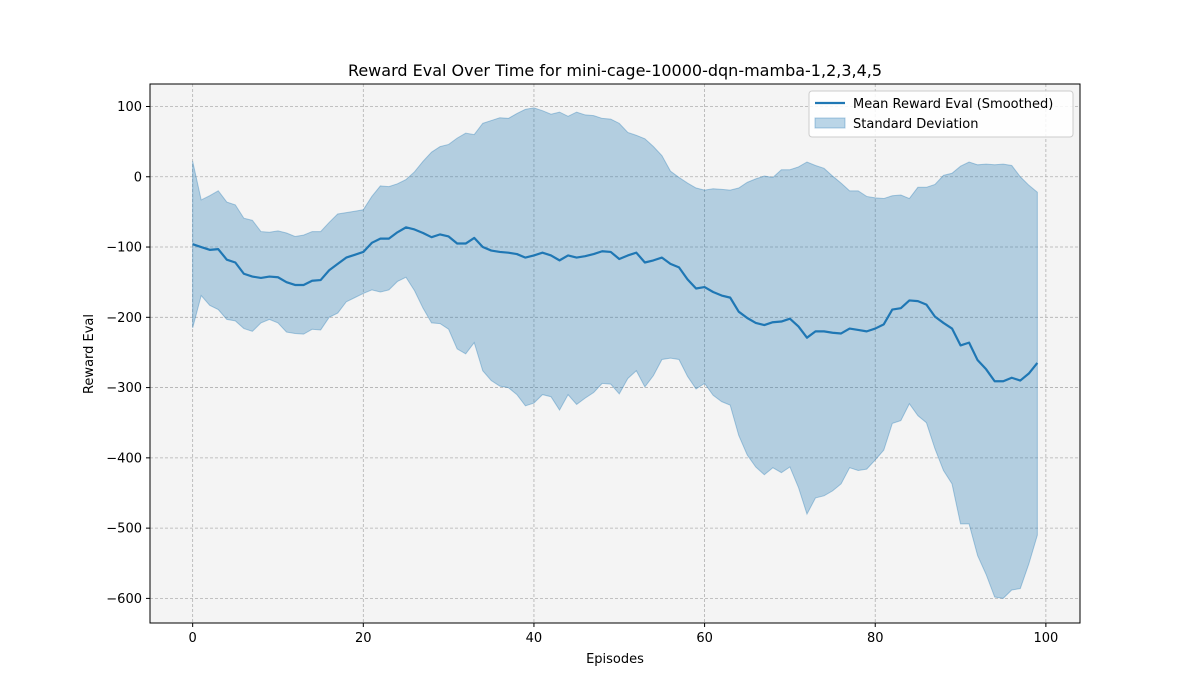 The width and height of the screenshot is (1200, 700). What do you see at coordinates (623, 634) in the screenshot?
I see `x-axis-ticks: 0 20 40 60 80 100` at bounding box center [623, 634].